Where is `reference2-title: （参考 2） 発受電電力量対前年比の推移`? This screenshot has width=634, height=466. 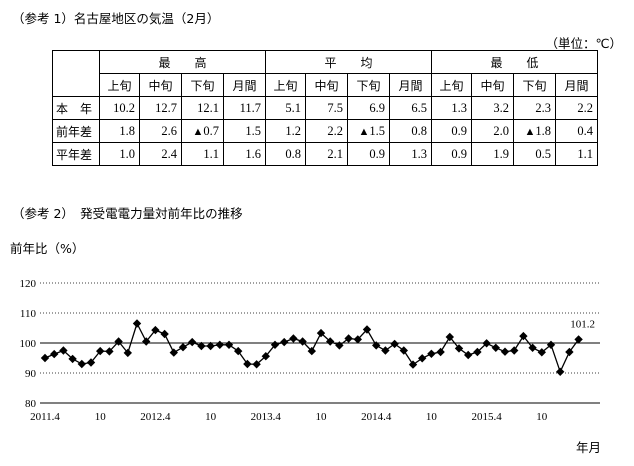
reference2-title: （参考 2） 発受電電力量対前年比の推移 is located at coordinates (127, 213).